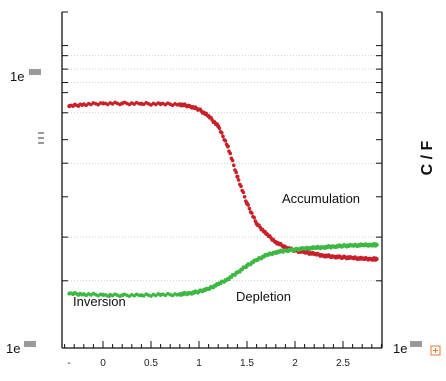 The height and width of the screenshot is (381, 446). Describe the element at coordinates (199, 363) in the screenshot. I see `x-tick-label-3: 1` at that location.